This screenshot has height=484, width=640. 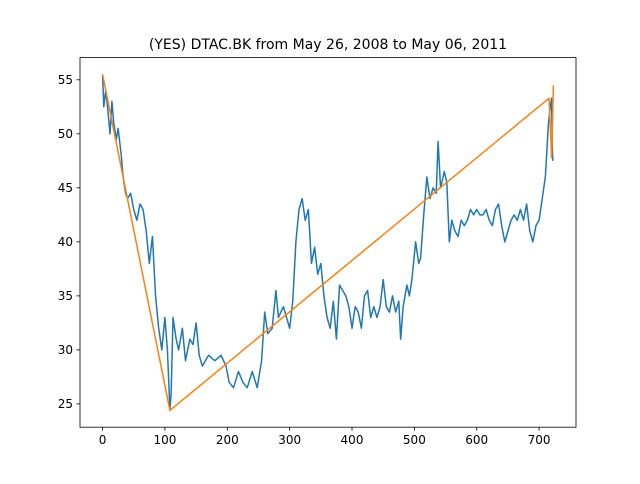 I want to click on y-tick-label: 25, so click(x=65, y=404).